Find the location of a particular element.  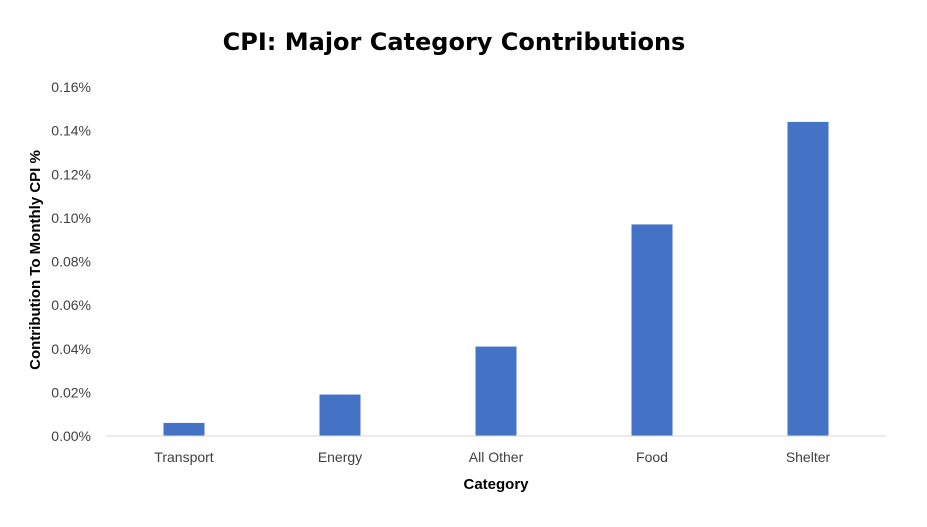

x-axis-ticks: Transport Energy All Other Food Shelter is located at coordinates (492, 457).